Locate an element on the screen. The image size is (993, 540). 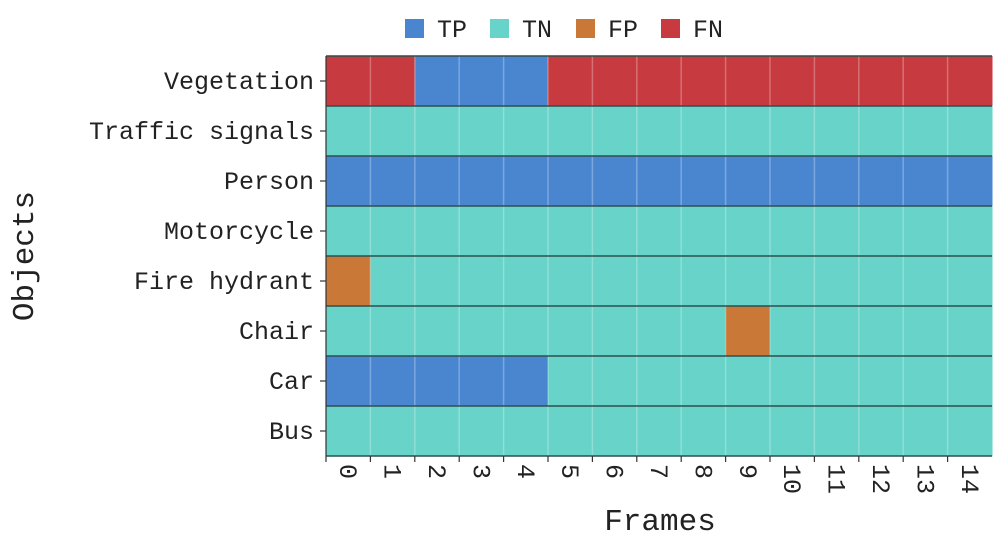
cell-fire-hydrant-frame-6: TN is located at coordinates (615, 281).